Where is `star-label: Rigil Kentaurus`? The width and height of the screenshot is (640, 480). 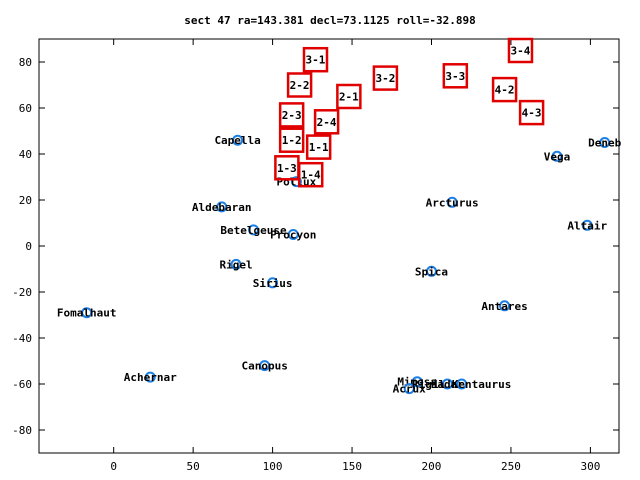 star-label: Rigil Kentaurus is located at coordinates (461, 384).